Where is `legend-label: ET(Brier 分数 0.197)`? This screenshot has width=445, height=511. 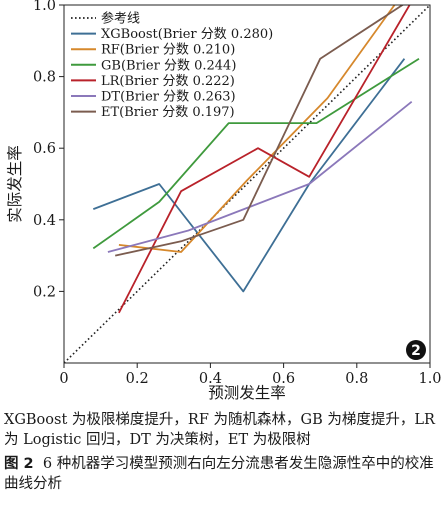 legend-label: ET(Brier 分数 0.197) is located at coordinates (168, 112).